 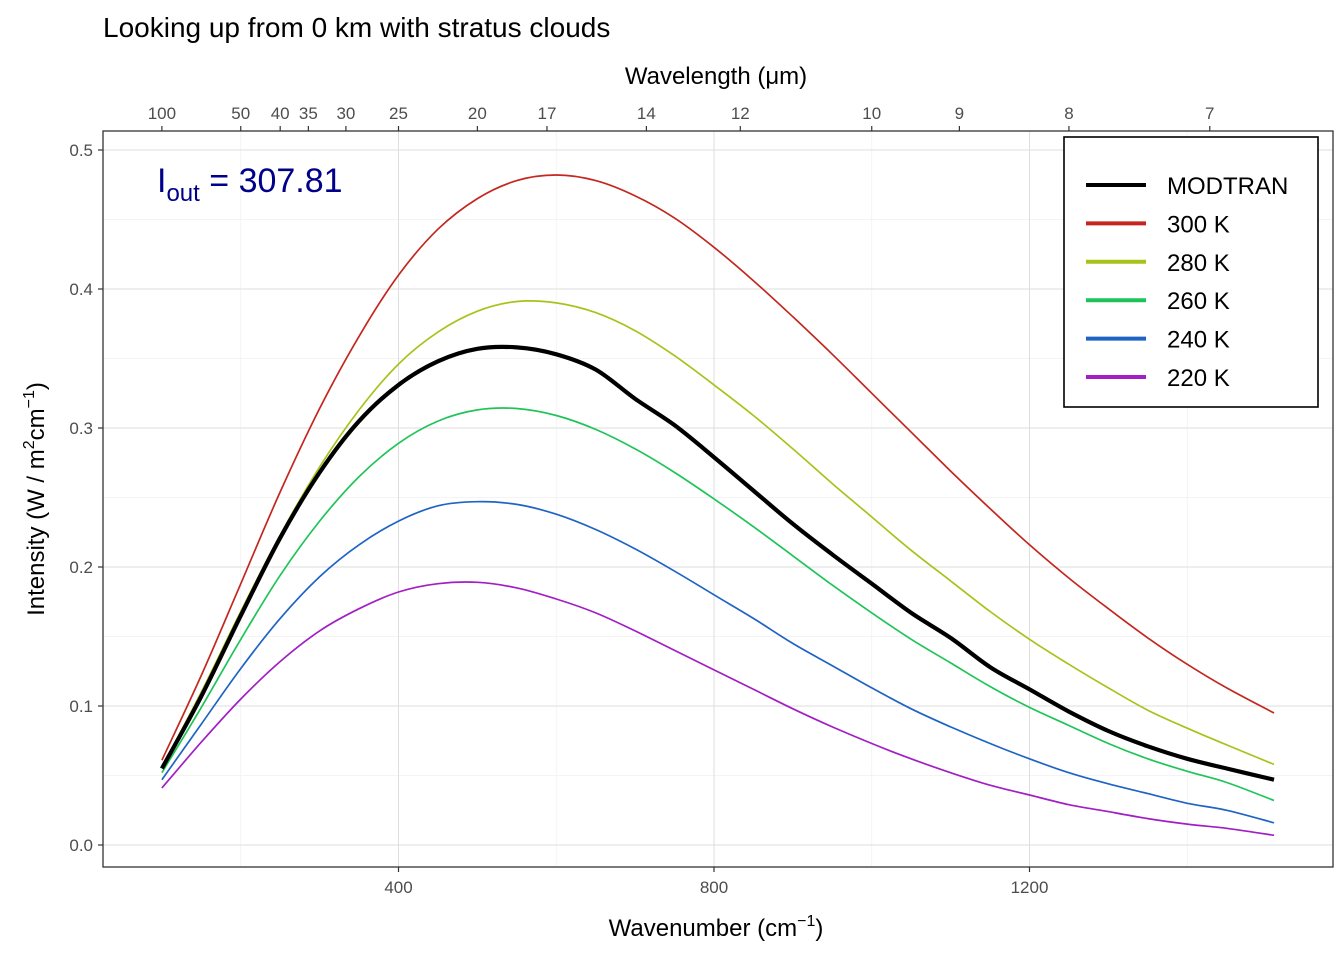 What do you see at coordinates (35, 499) in the screenshot?
I see `y-axis-title: Intensity (W / m2cm−1)` at bounding box center [35, 499].